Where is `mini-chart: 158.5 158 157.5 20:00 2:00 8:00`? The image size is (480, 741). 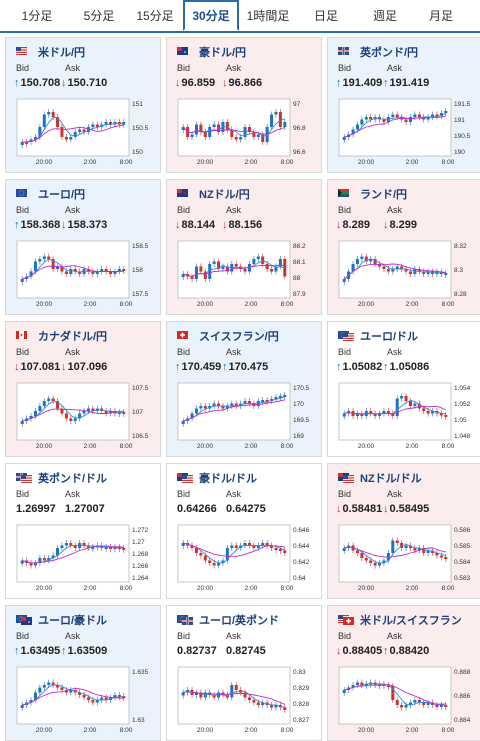
mini-chart: 158.5 158 157.5 20:00 2:00 8:00 is located at coordinates (84, 274).